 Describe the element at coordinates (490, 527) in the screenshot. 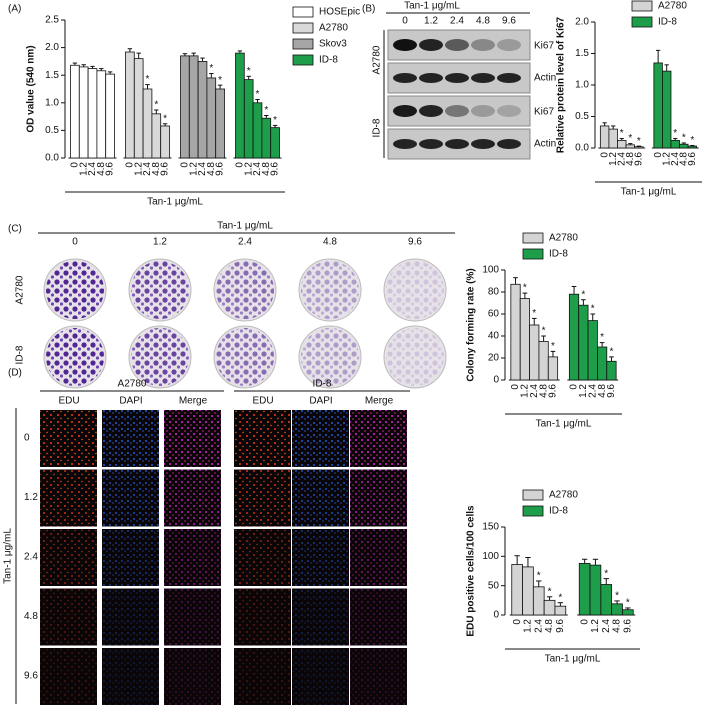

I see `y-tick-label: 150` at that location.